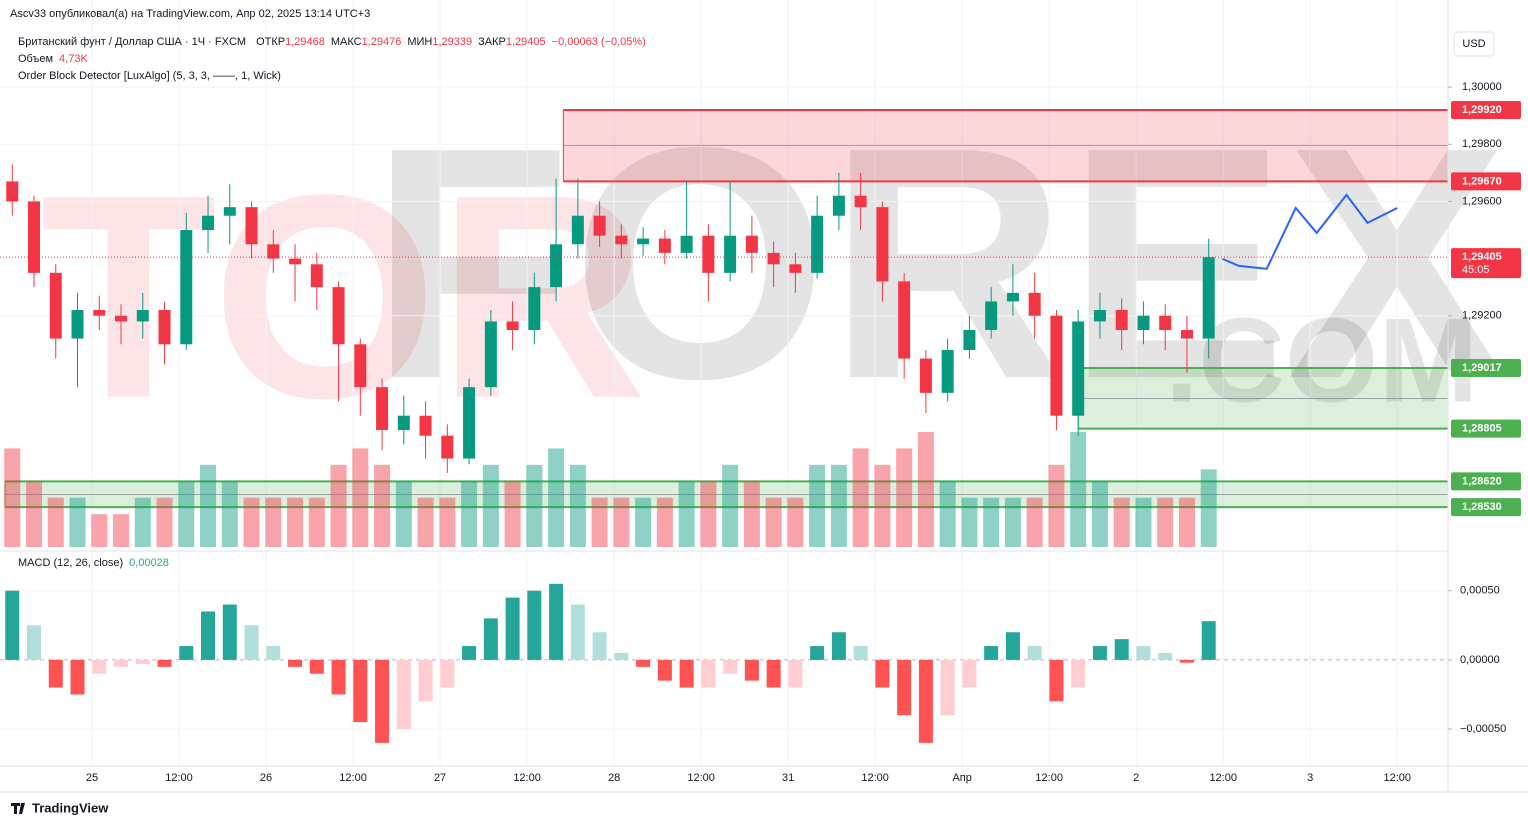 The image size is (1528, 827). I want to click on ohlc-value: 1,29405, so click(526, 42).